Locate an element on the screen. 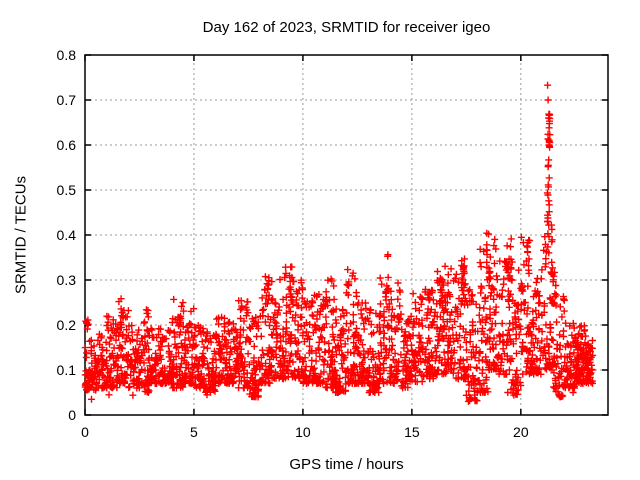 Image resolution: width=640 pixels, height=480 pixels. y-tick-label: 0.8 is located at coordinates (67, 55).